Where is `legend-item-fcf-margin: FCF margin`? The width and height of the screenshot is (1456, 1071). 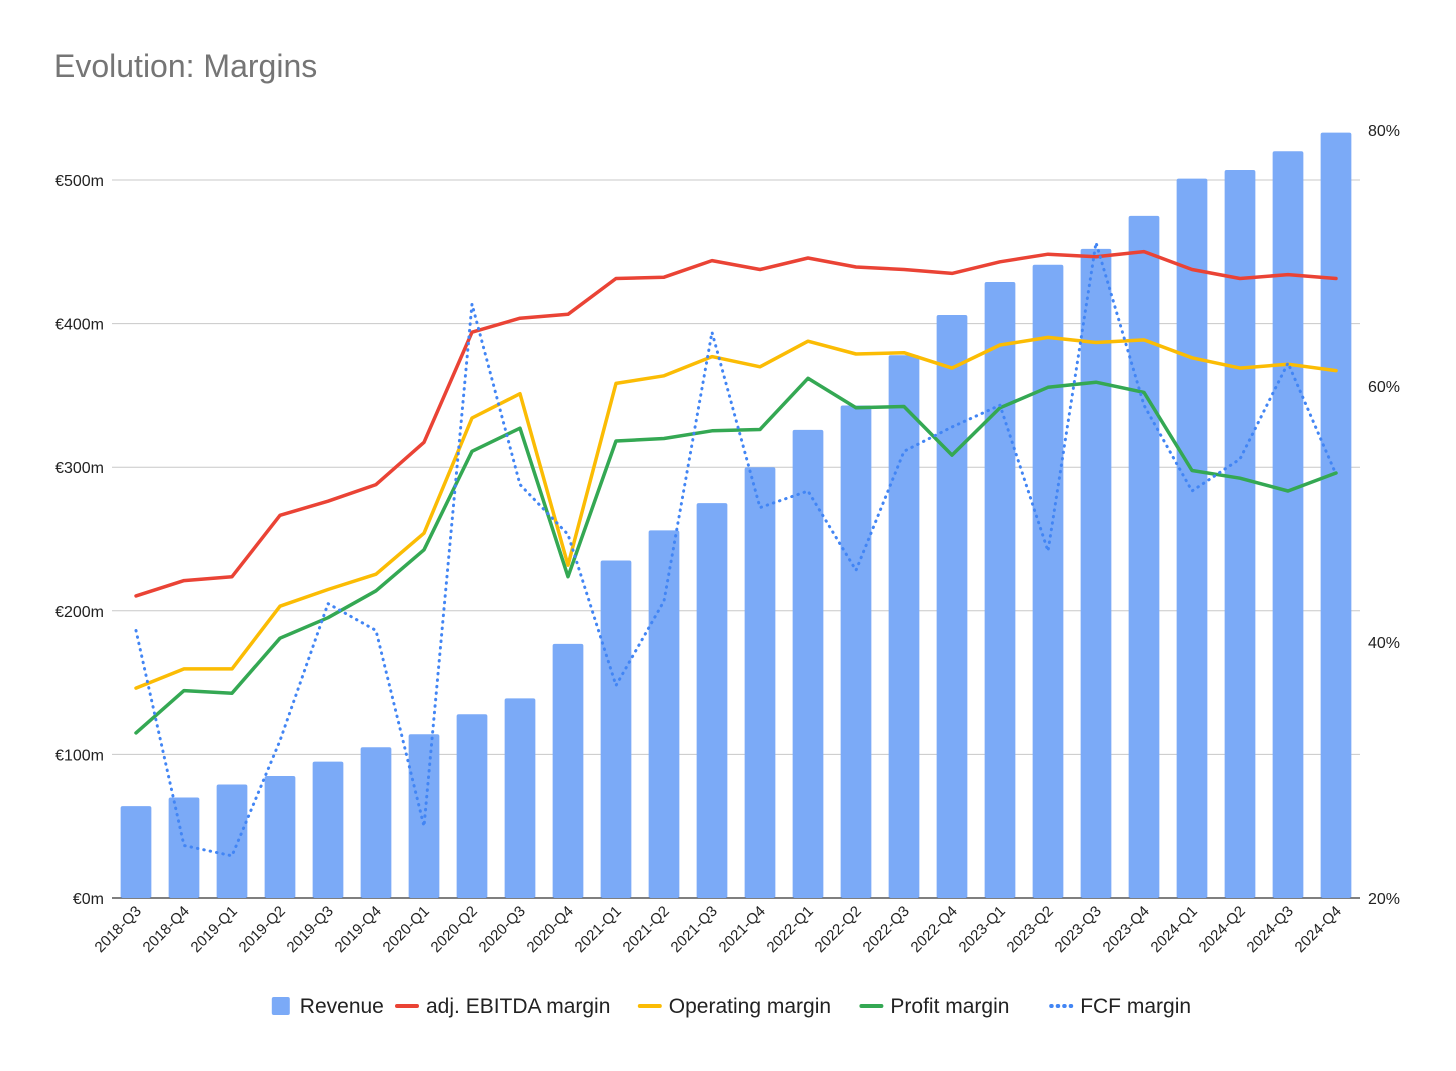
legend-item-fcf-margin: FCF margin is located at coordinates (1120, 1006).